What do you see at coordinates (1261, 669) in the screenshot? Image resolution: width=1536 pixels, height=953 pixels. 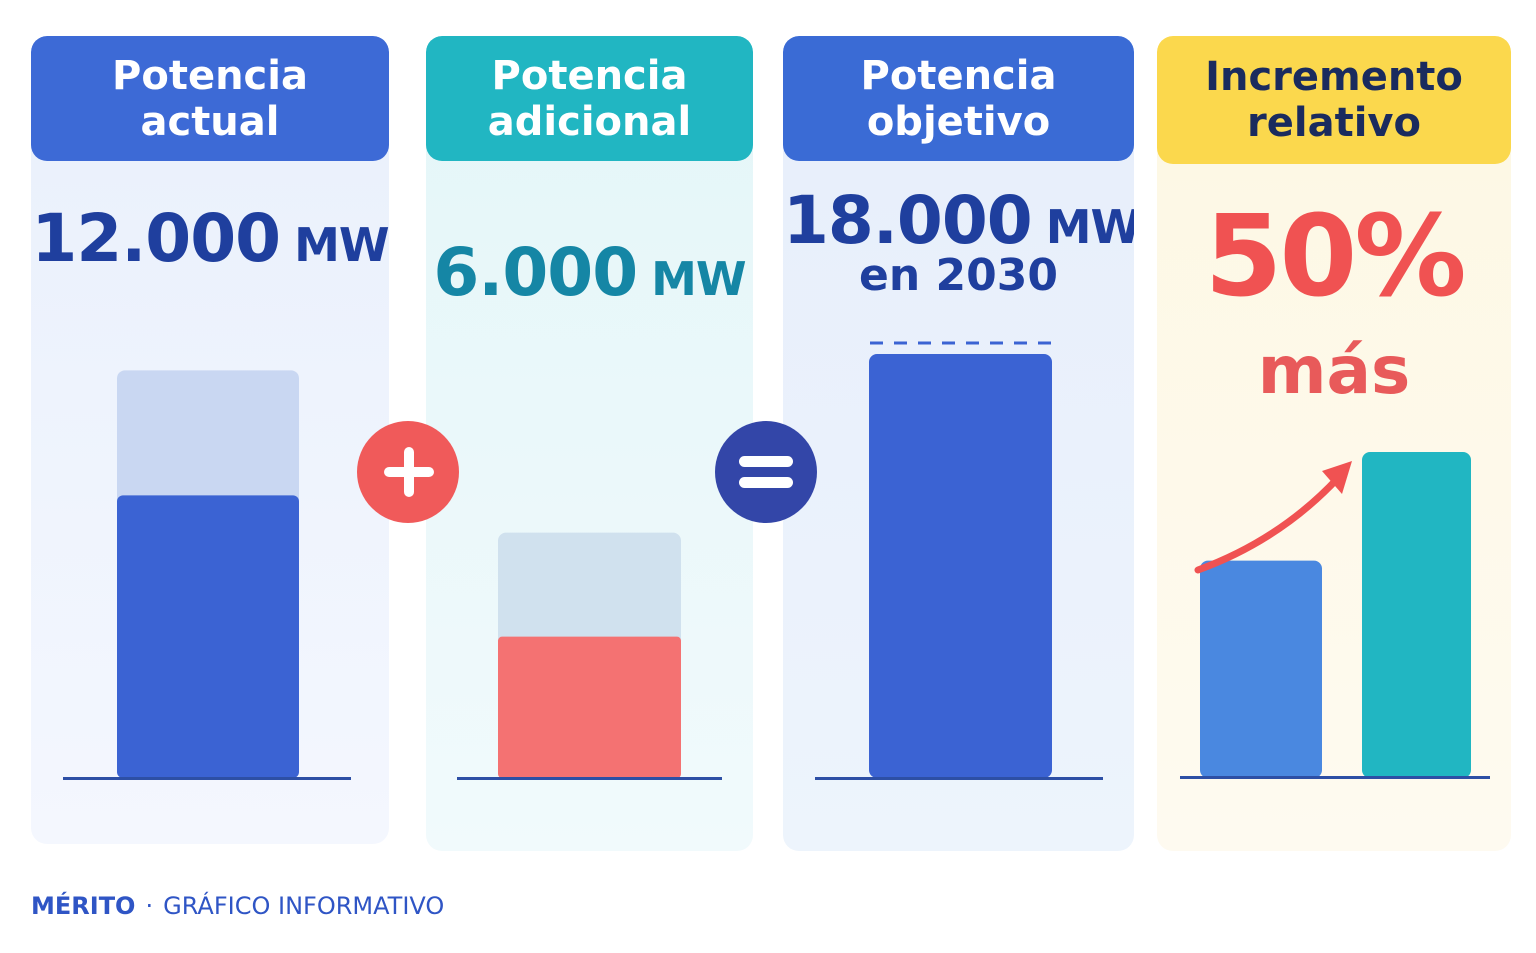 I see `comparison-bar-before` at bounding box center [1261, 669].